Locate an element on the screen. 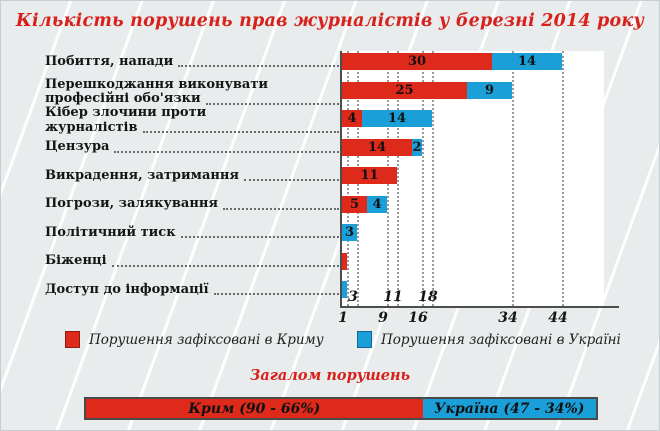  totals-ukraine-segment: Україна (47 - 34%) is located at coordinates (509, 408).